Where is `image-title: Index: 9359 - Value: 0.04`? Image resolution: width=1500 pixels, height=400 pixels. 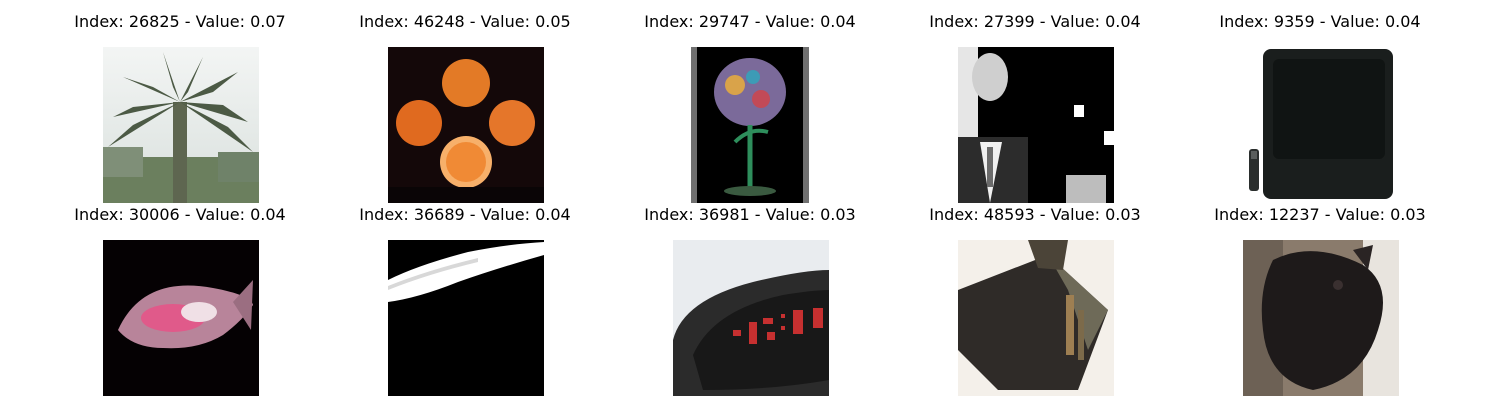 image-title: Index: 9359 - Value: 0.04 is located at coordinates (1320, 21).